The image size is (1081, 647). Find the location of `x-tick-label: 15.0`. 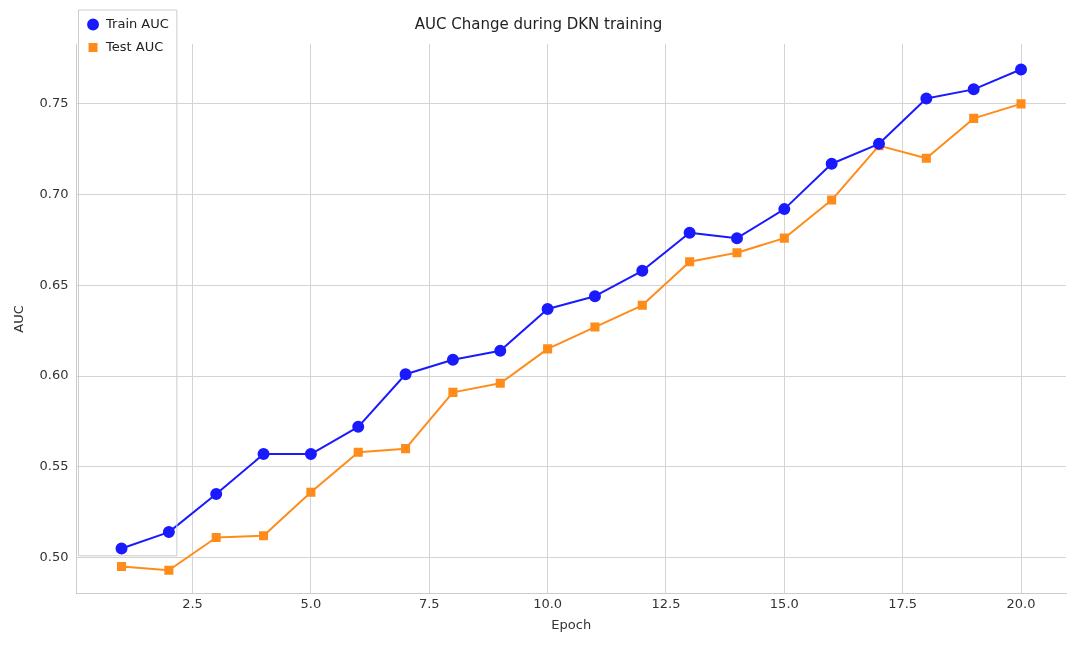

x-tick-label: 15.0 is located at coordinates (784, 603).